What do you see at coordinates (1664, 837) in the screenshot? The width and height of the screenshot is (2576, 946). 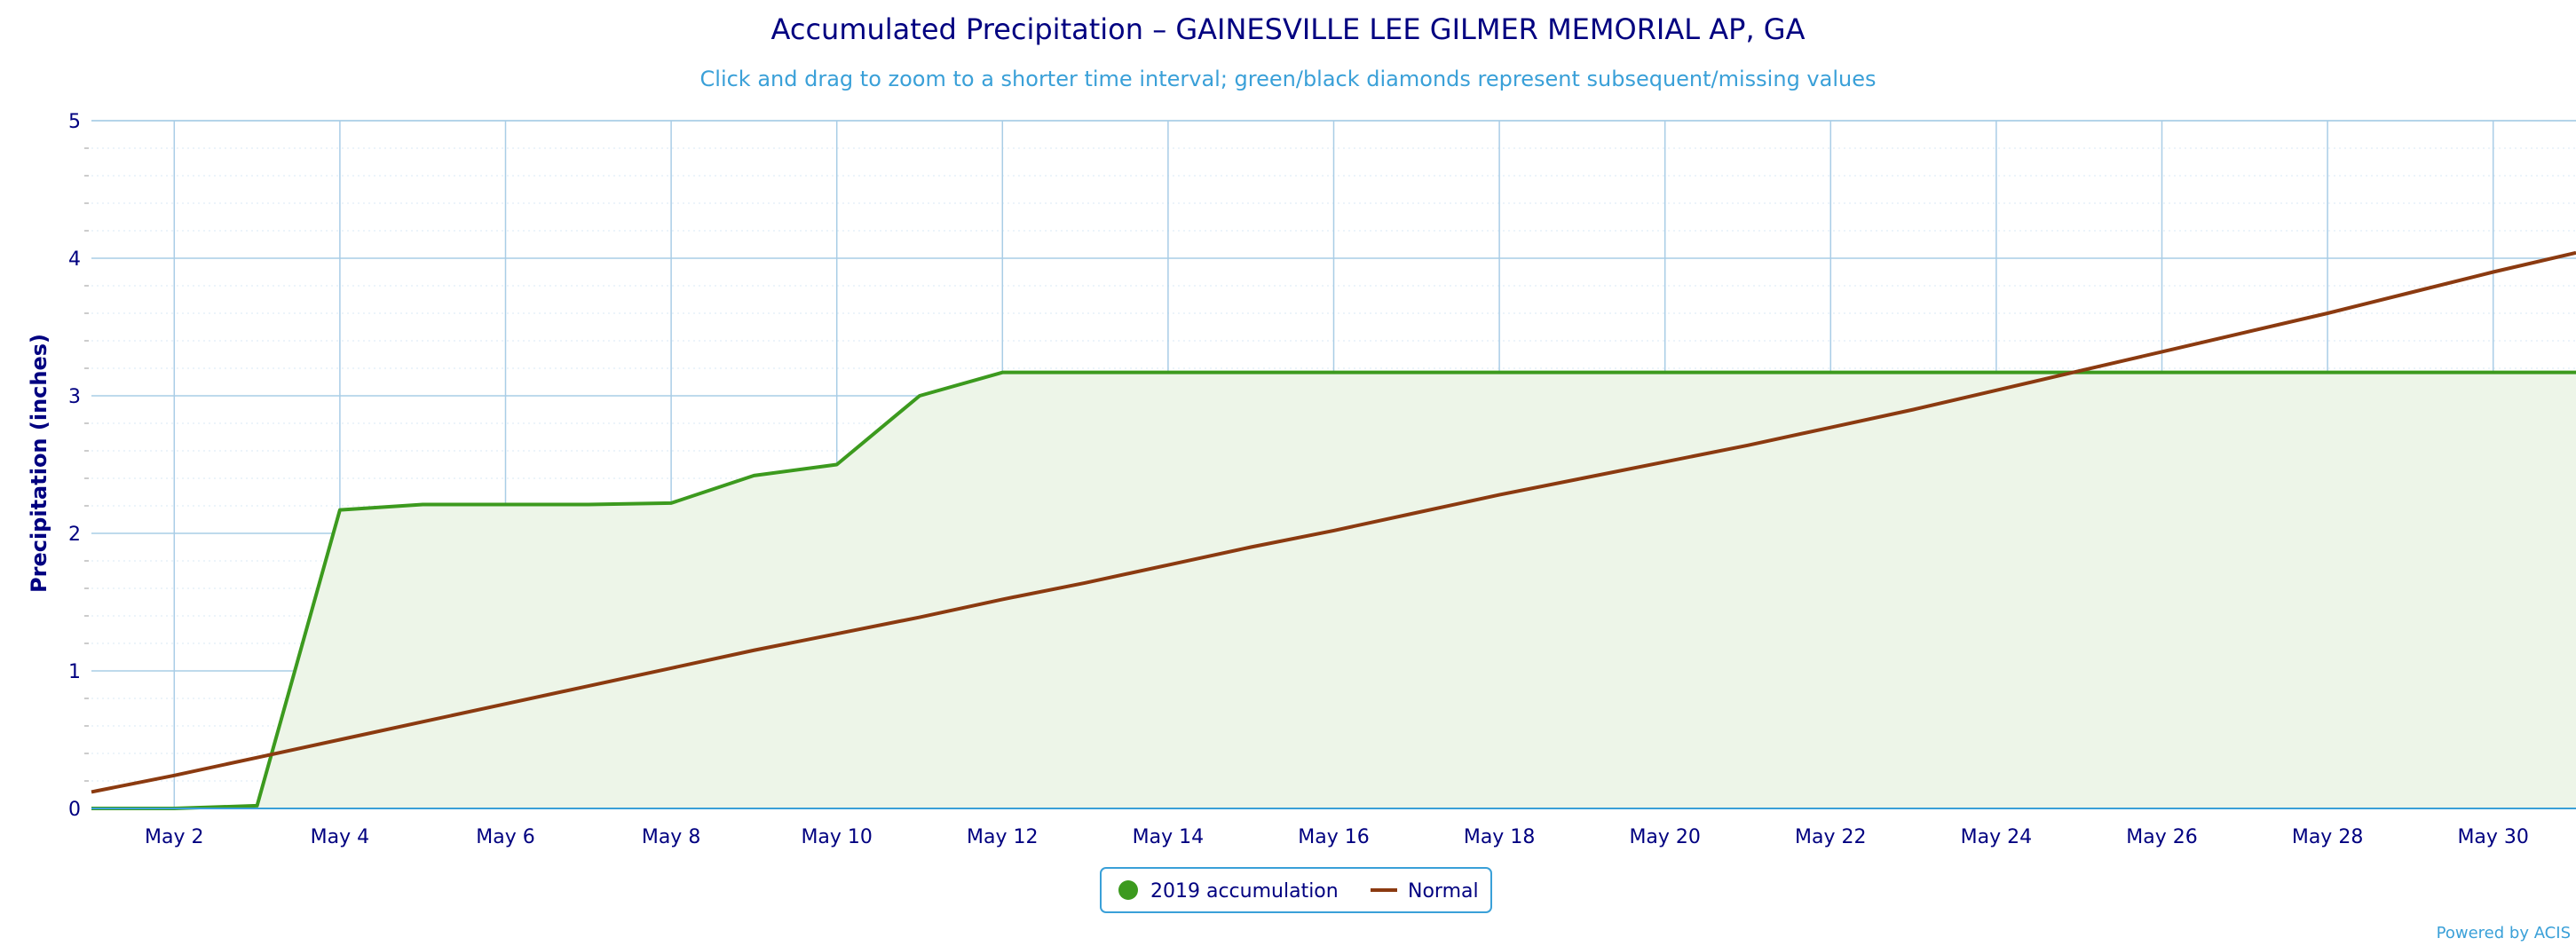 I see `x-tick-label: May 20` at bounding box center [1664, 837].